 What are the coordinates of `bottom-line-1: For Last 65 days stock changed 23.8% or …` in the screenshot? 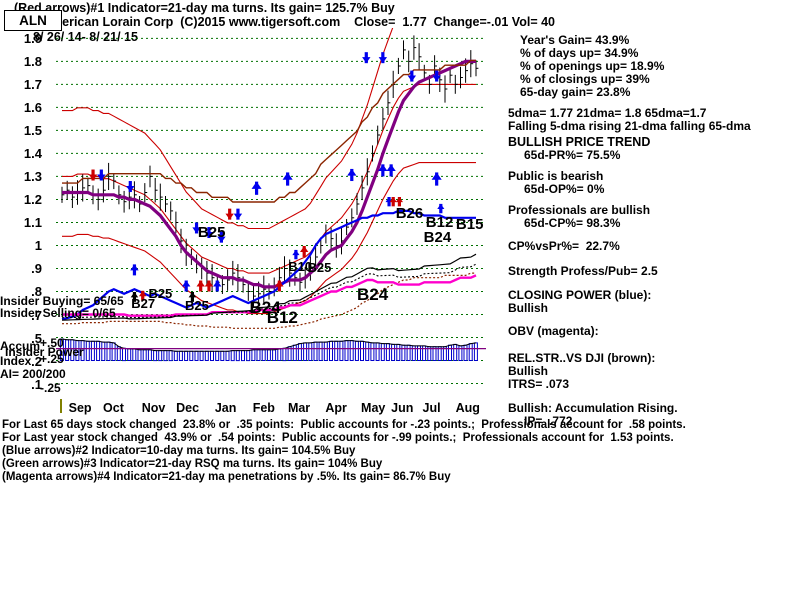 It's located at (344, 425).